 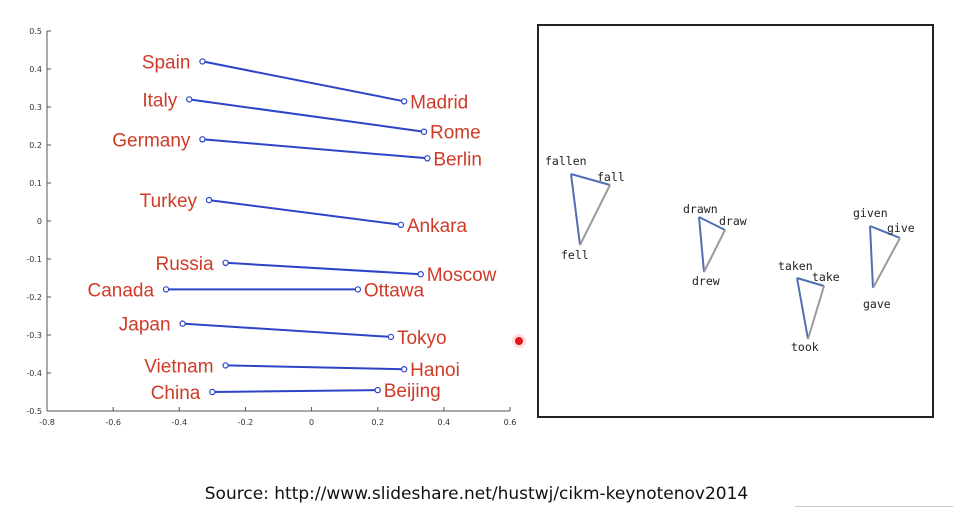 What do you see at coordinates (394, 290) in the screenshot?
I see `capital-label: Ottawa` at bounding box center [394, 290].